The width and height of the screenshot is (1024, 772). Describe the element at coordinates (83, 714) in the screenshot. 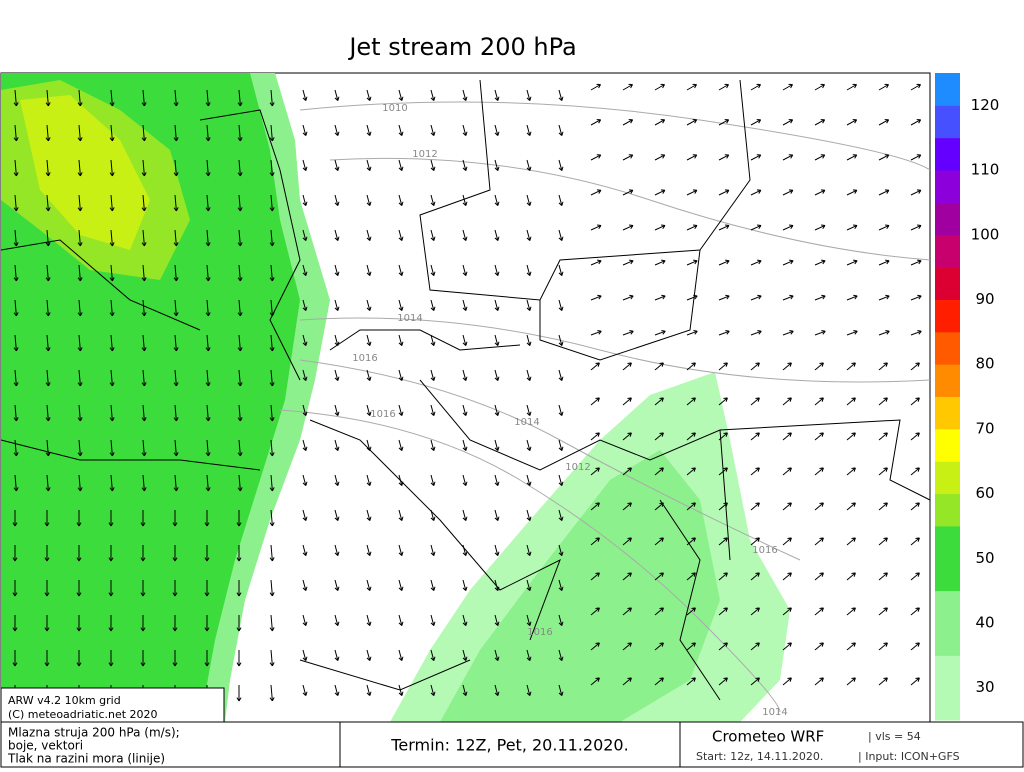

I see `info-copyright: (C) meteoadriatic.net 2020` at that location.